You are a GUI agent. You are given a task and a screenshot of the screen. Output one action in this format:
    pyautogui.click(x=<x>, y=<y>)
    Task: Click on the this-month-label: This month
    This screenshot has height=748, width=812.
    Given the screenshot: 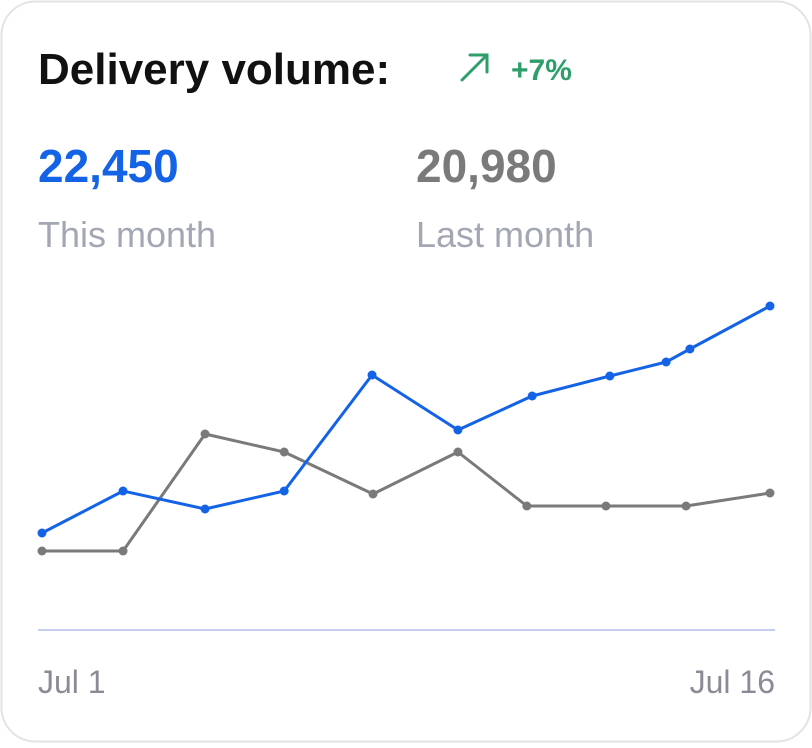 What is the action you would take?
    pyautogui.click(x=127, y=234)
    